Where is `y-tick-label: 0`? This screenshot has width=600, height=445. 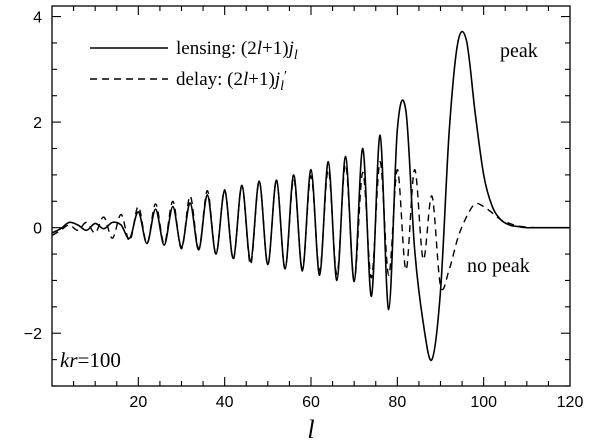 y-tick-label: 0 is located at coordinates (37, 229).